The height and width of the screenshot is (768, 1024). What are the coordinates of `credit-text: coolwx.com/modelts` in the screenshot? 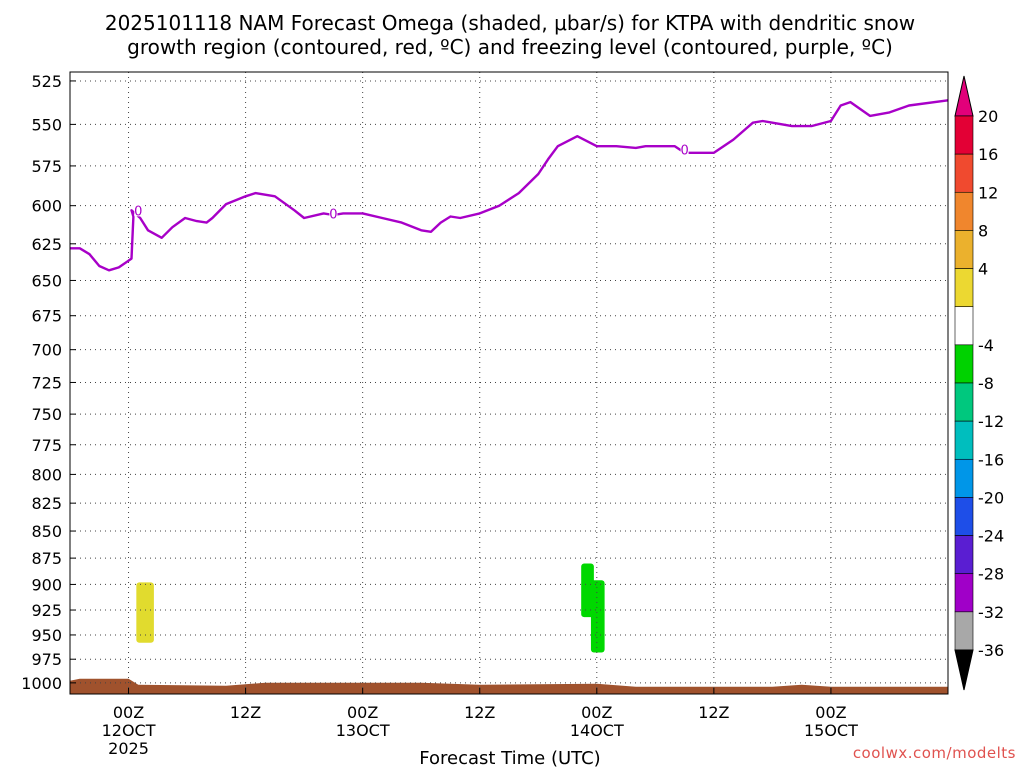 It's located at (934, 753).